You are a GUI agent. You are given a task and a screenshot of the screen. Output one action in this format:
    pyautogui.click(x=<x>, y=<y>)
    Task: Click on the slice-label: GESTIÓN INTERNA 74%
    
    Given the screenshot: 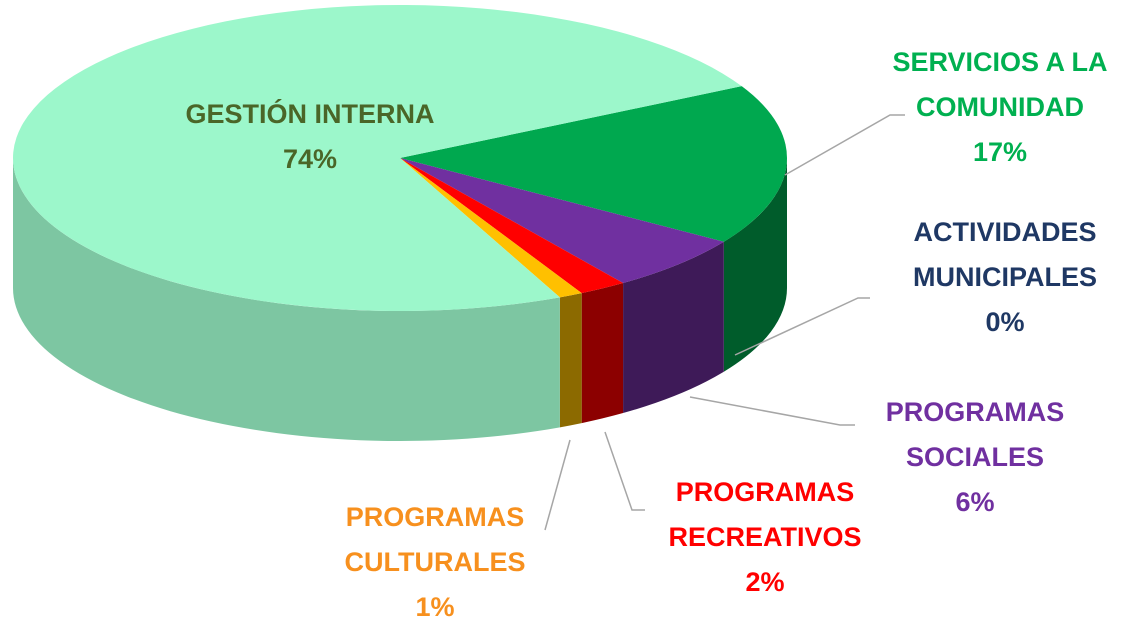 What is the action you would take?
    pyautogui.click(x=310, y=137)
    